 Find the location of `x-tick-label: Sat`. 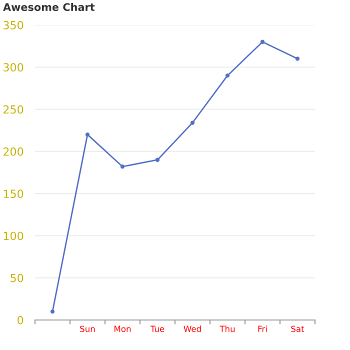

x-tick-label: Sat is located at coordinates (297, 329).